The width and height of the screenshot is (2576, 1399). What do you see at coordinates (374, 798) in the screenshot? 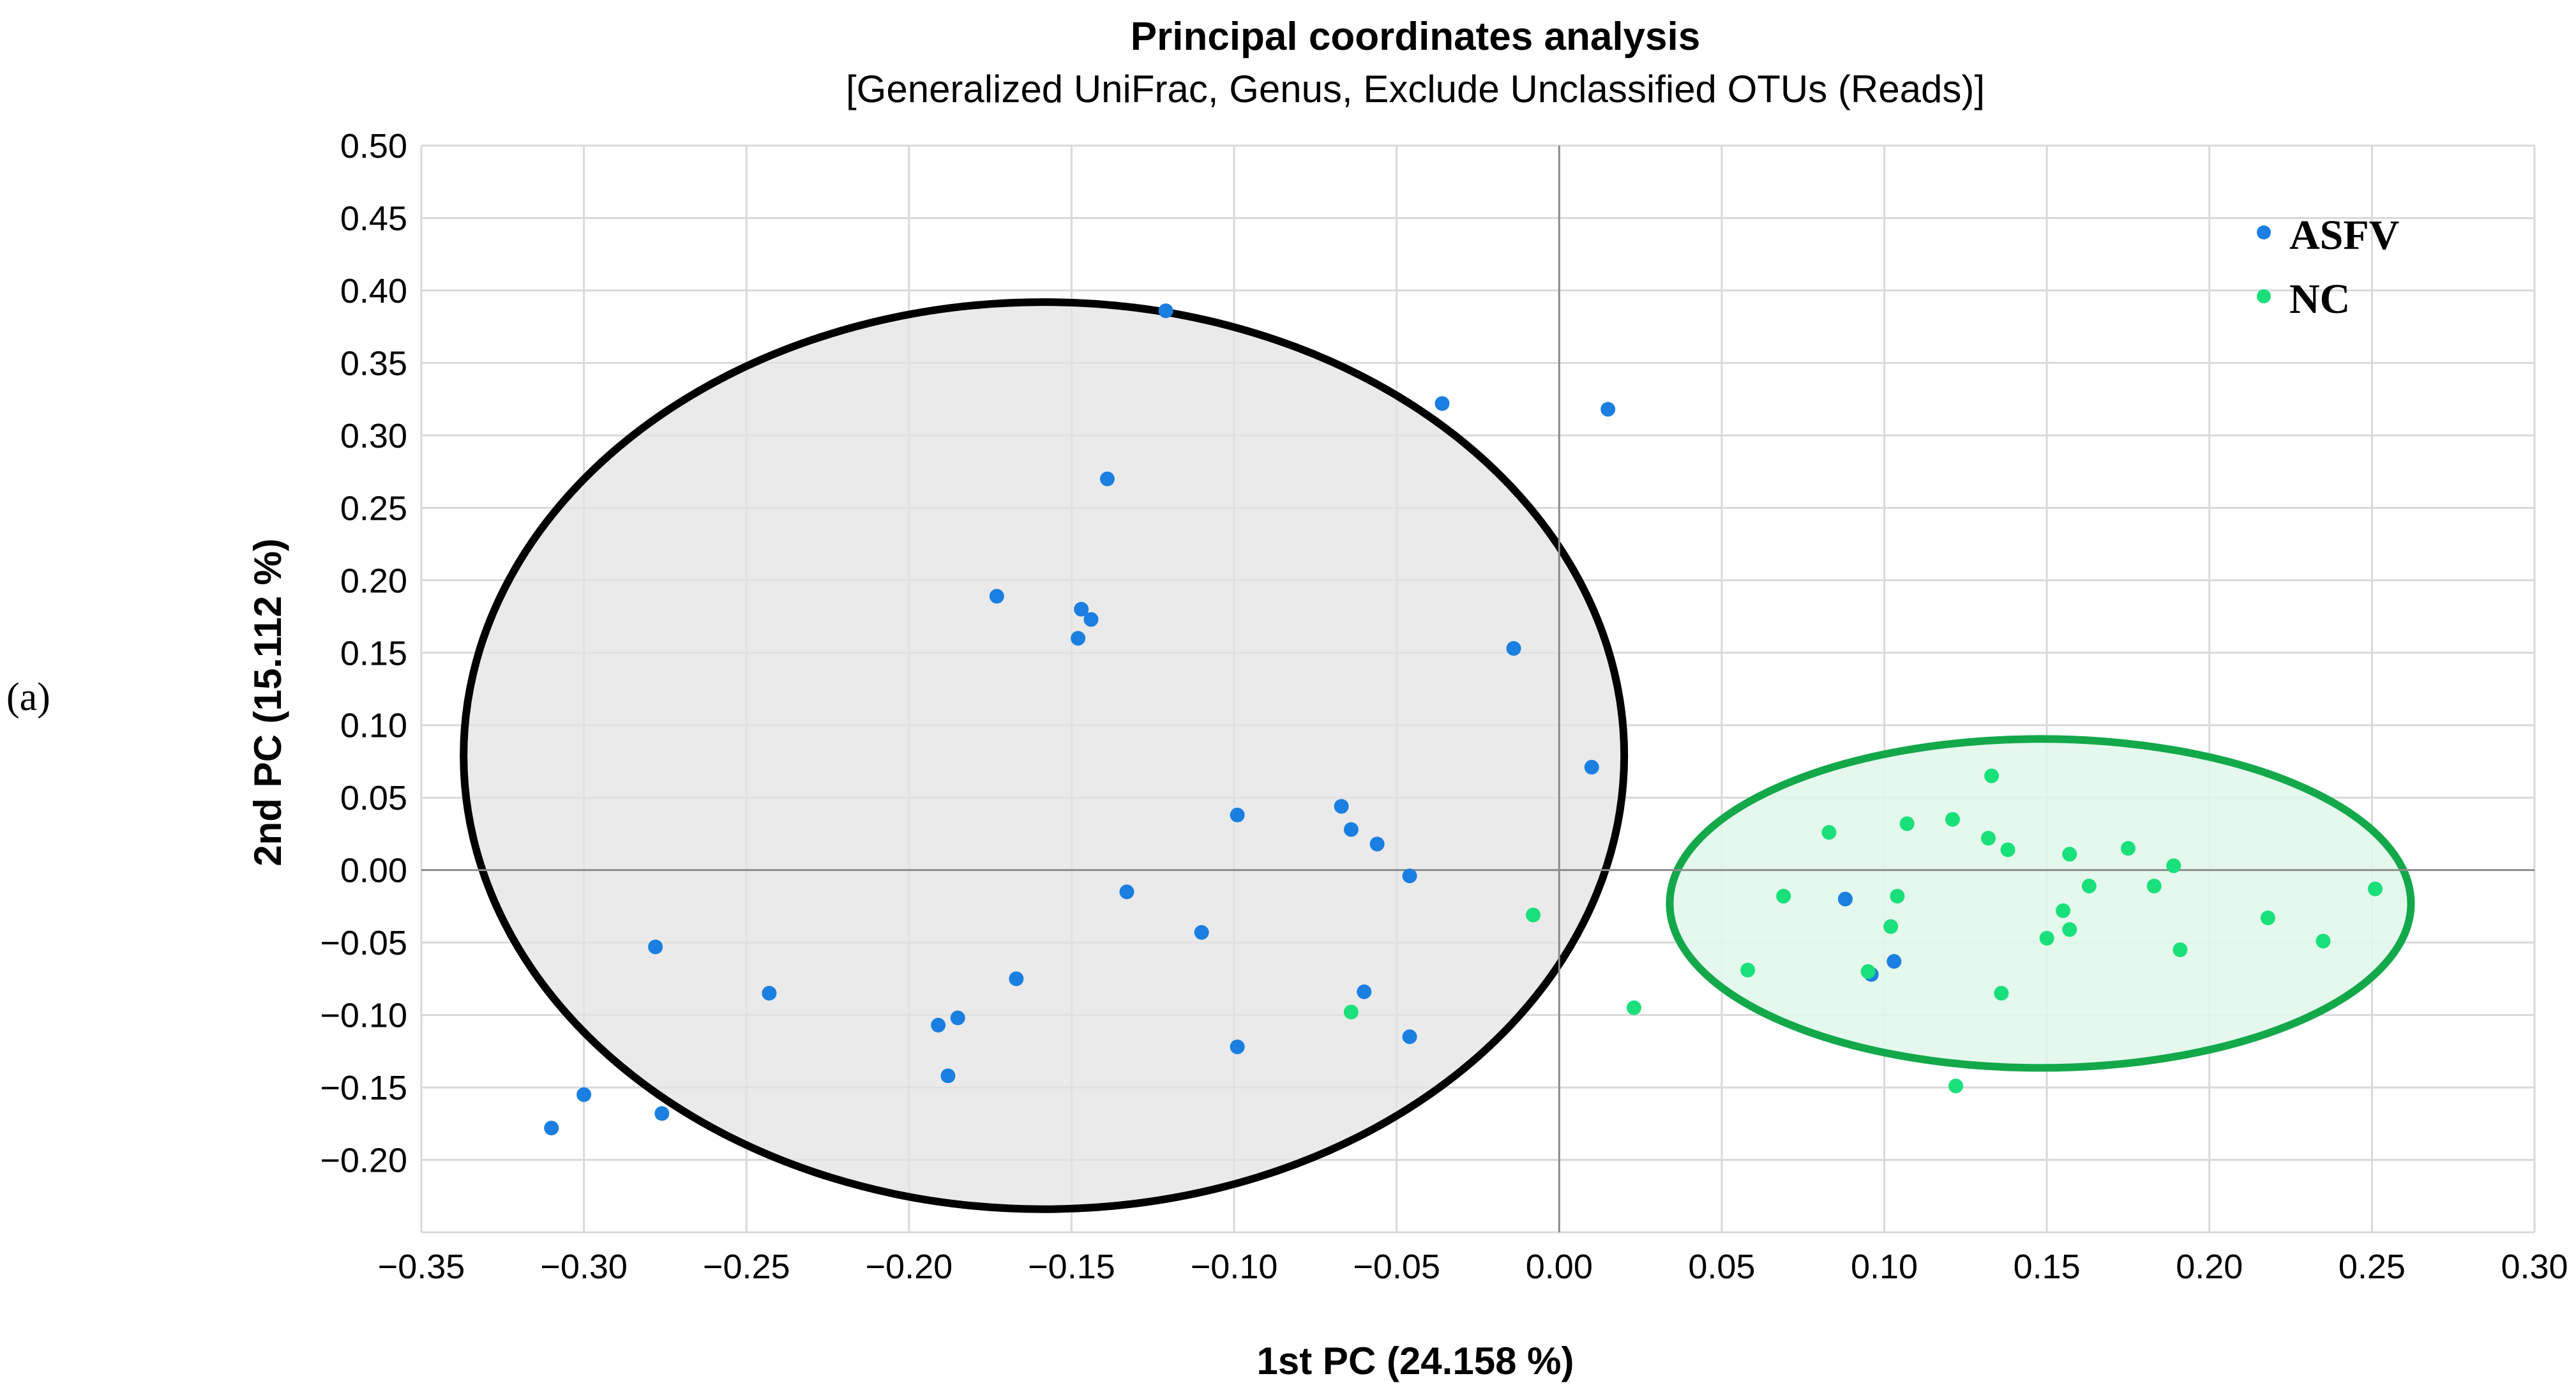
I see `y-tick-label: 0.05` at bounding box center [374, 798].